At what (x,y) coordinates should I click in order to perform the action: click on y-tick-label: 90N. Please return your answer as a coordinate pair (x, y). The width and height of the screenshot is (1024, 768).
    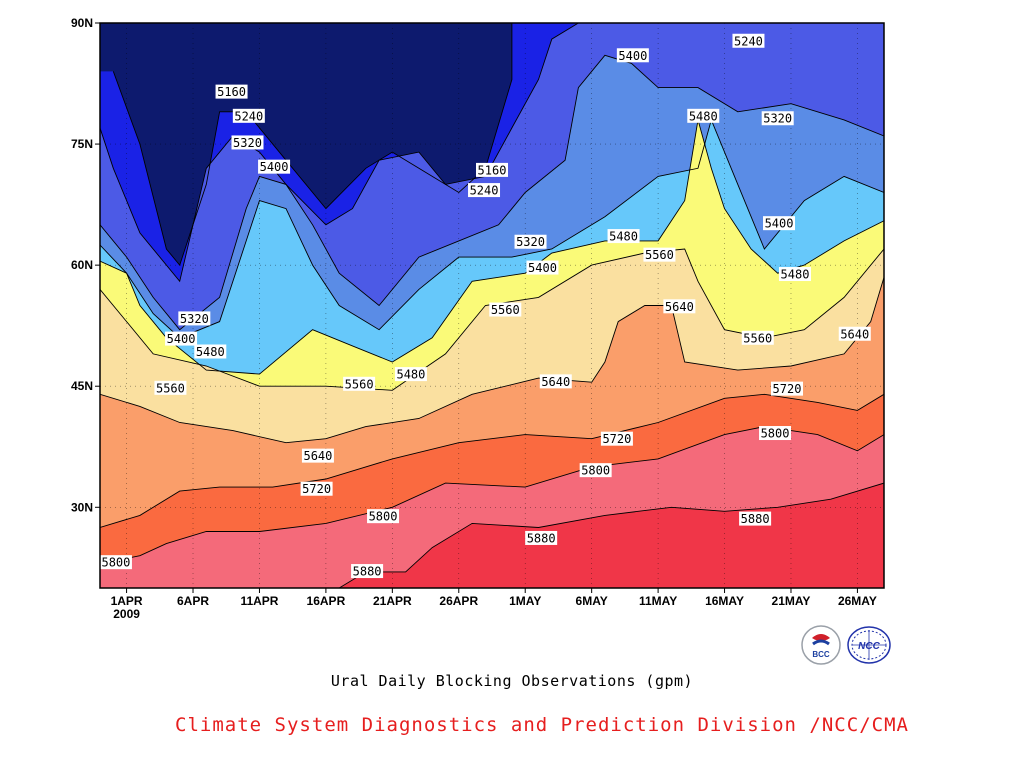
    Looking at the image, I should click on (82, 23).